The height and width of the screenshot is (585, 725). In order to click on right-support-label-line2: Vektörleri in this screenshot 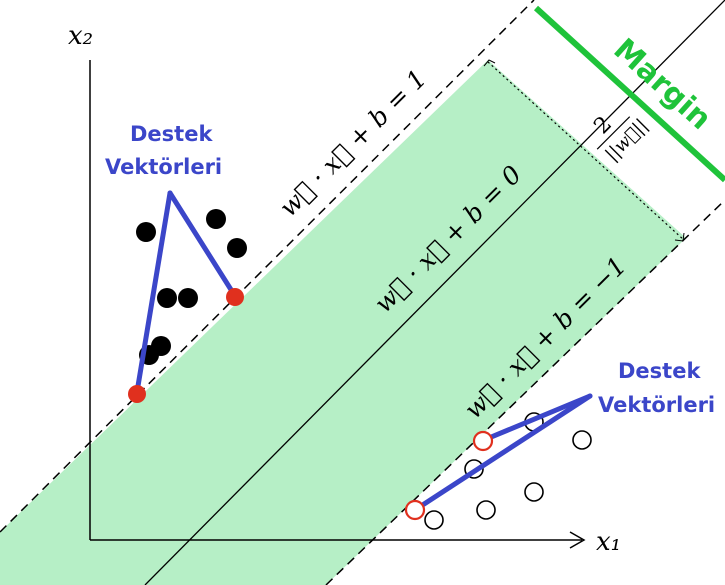, I will do `click(656, 405)`.